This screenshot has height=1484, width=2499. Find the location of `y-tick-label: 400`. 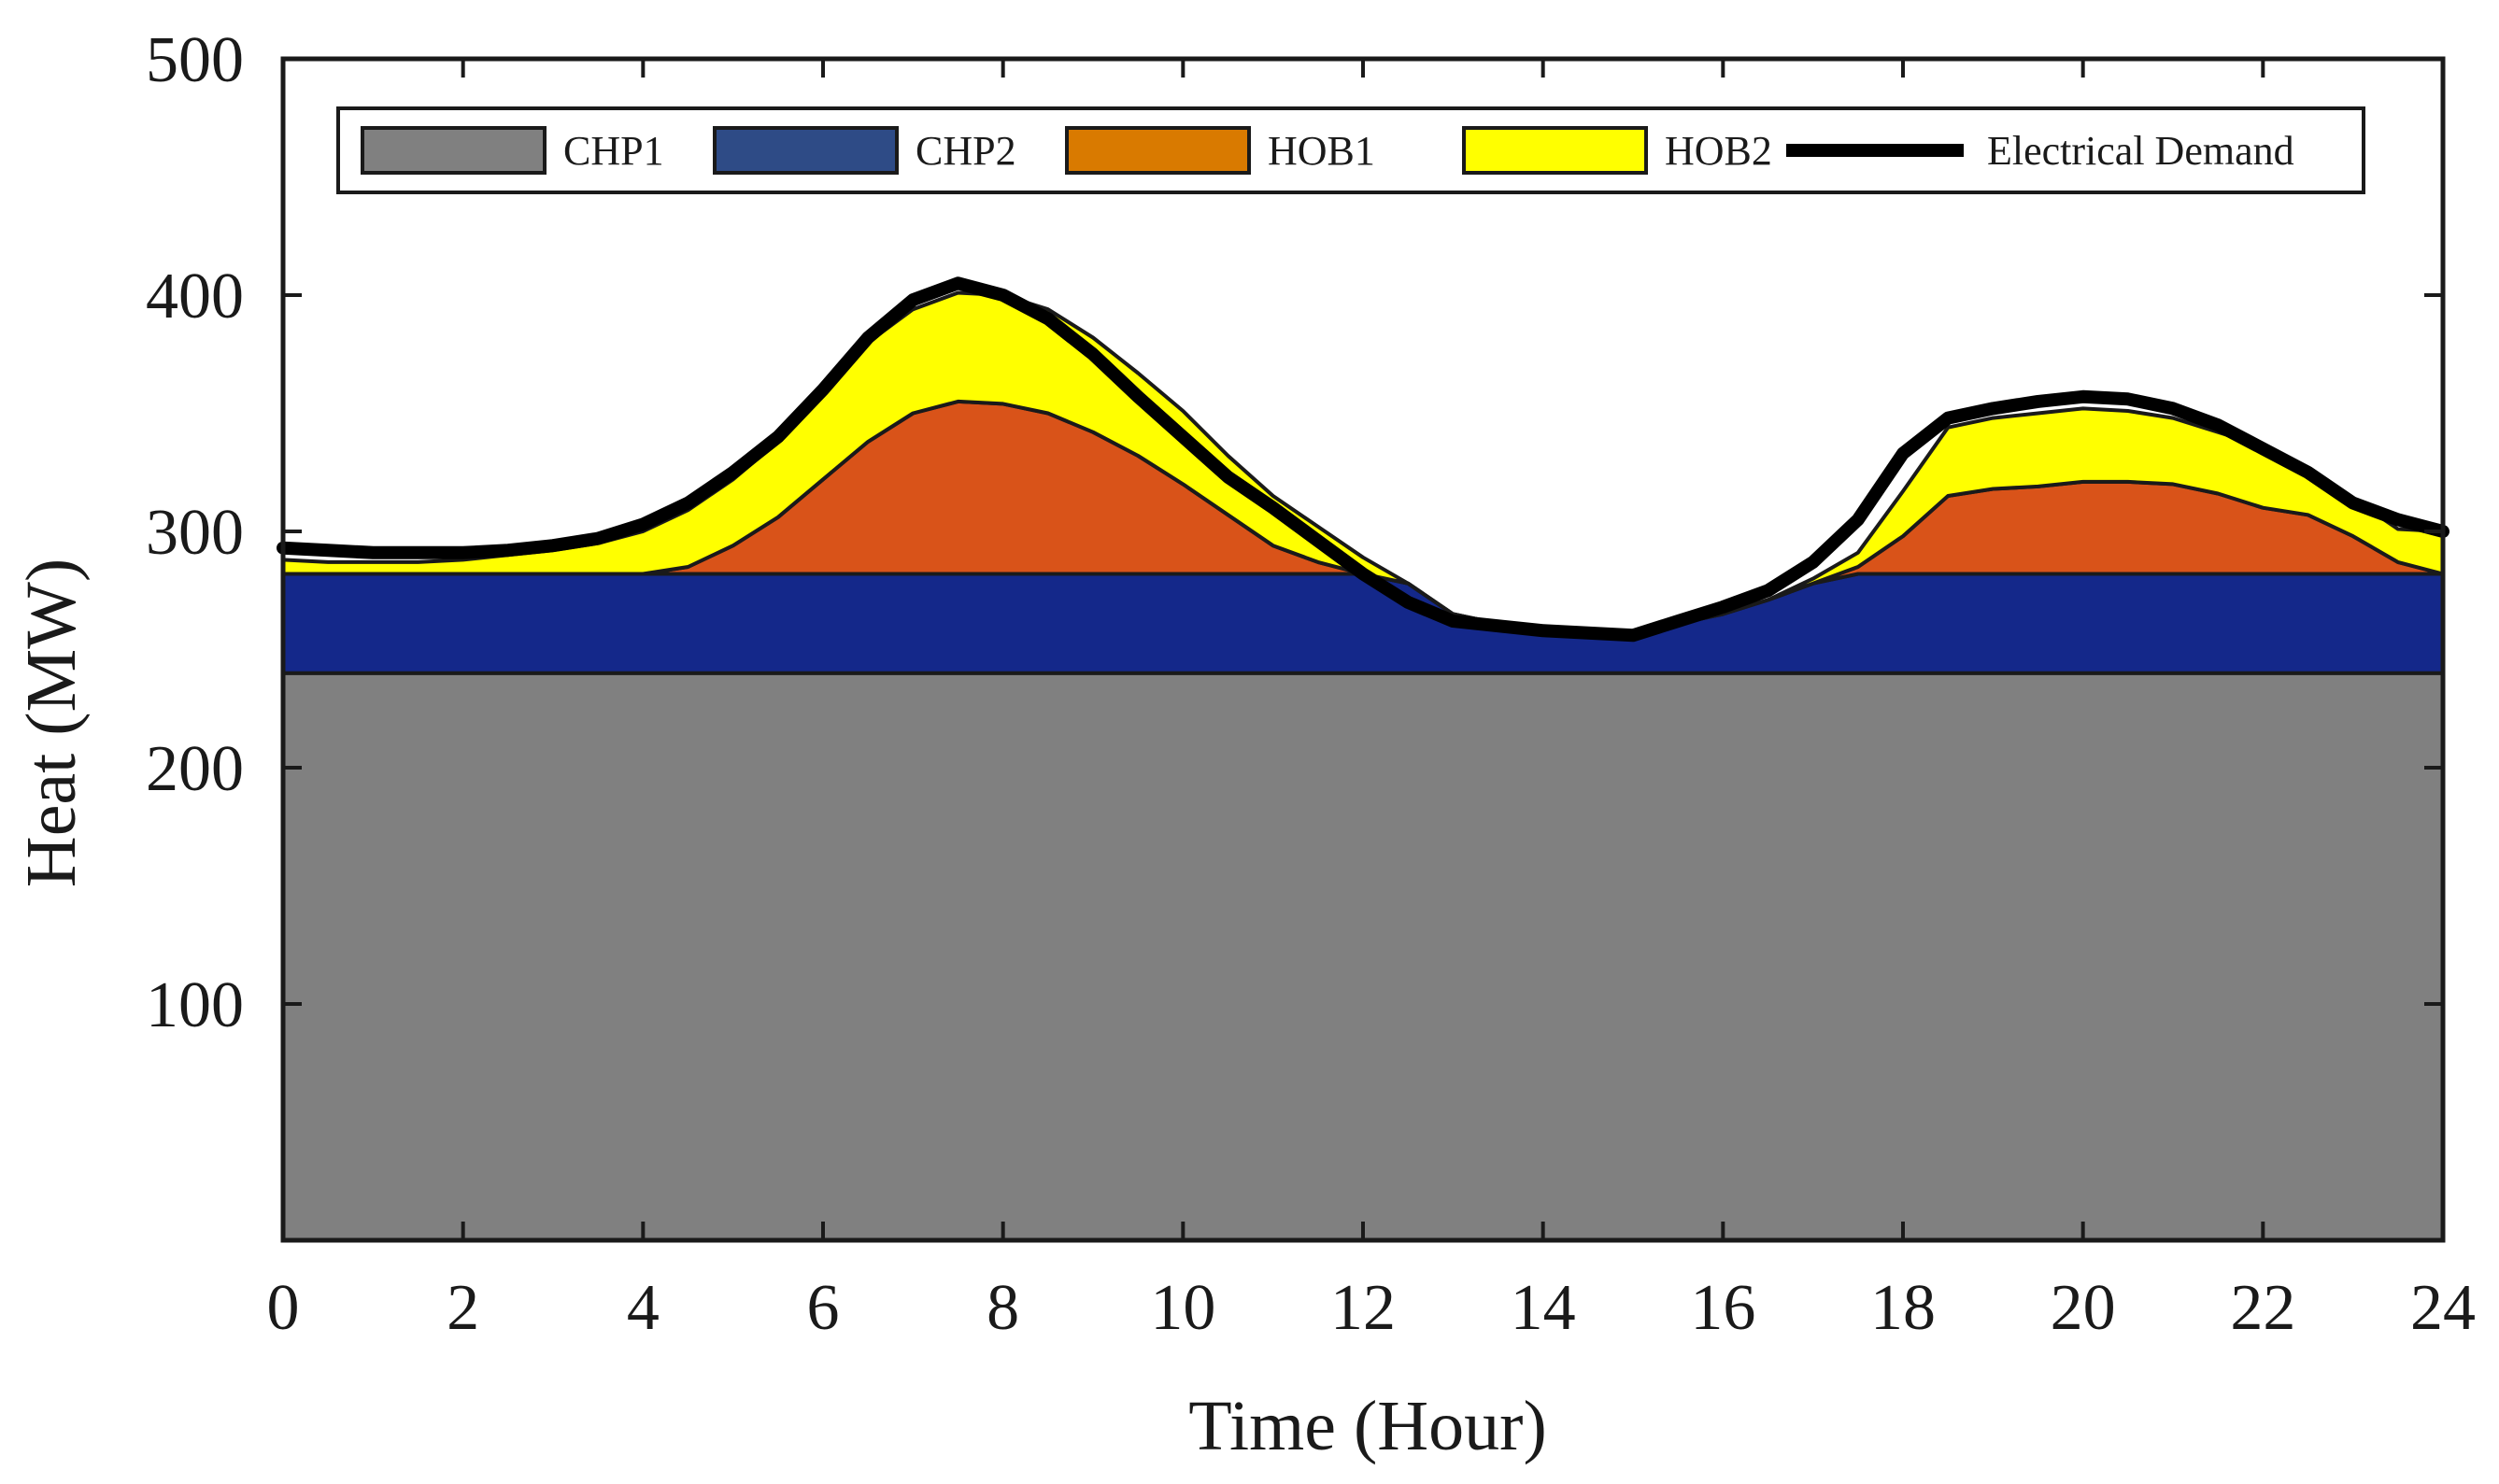

y-tick-label: 400 is located at coordinates (195, 296).